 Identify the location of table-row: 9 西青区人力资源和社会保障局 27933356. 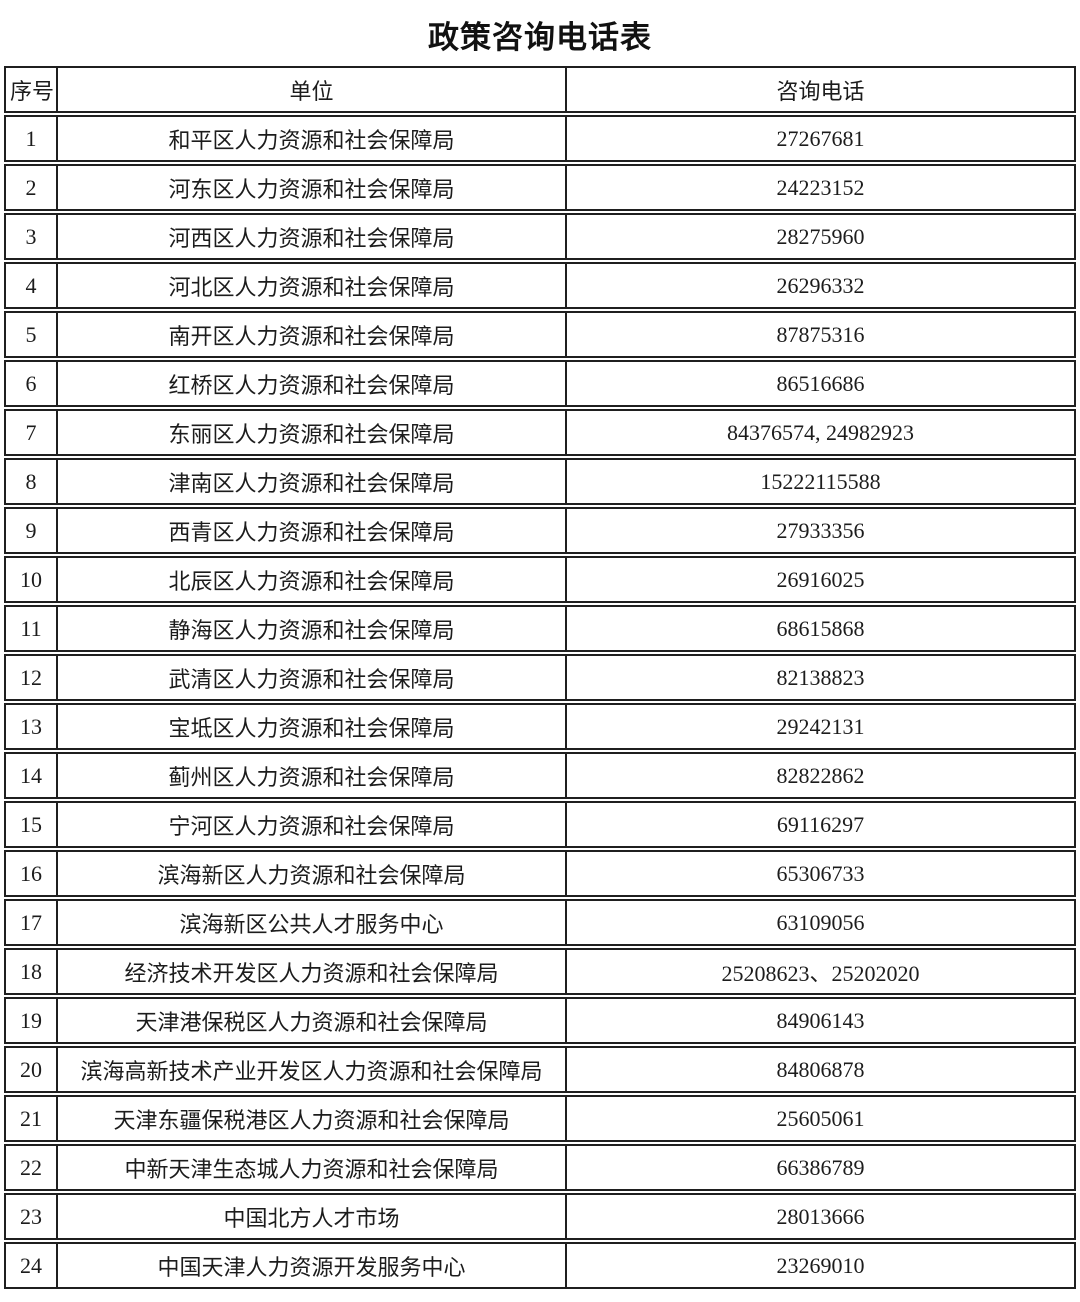
(540, 530).